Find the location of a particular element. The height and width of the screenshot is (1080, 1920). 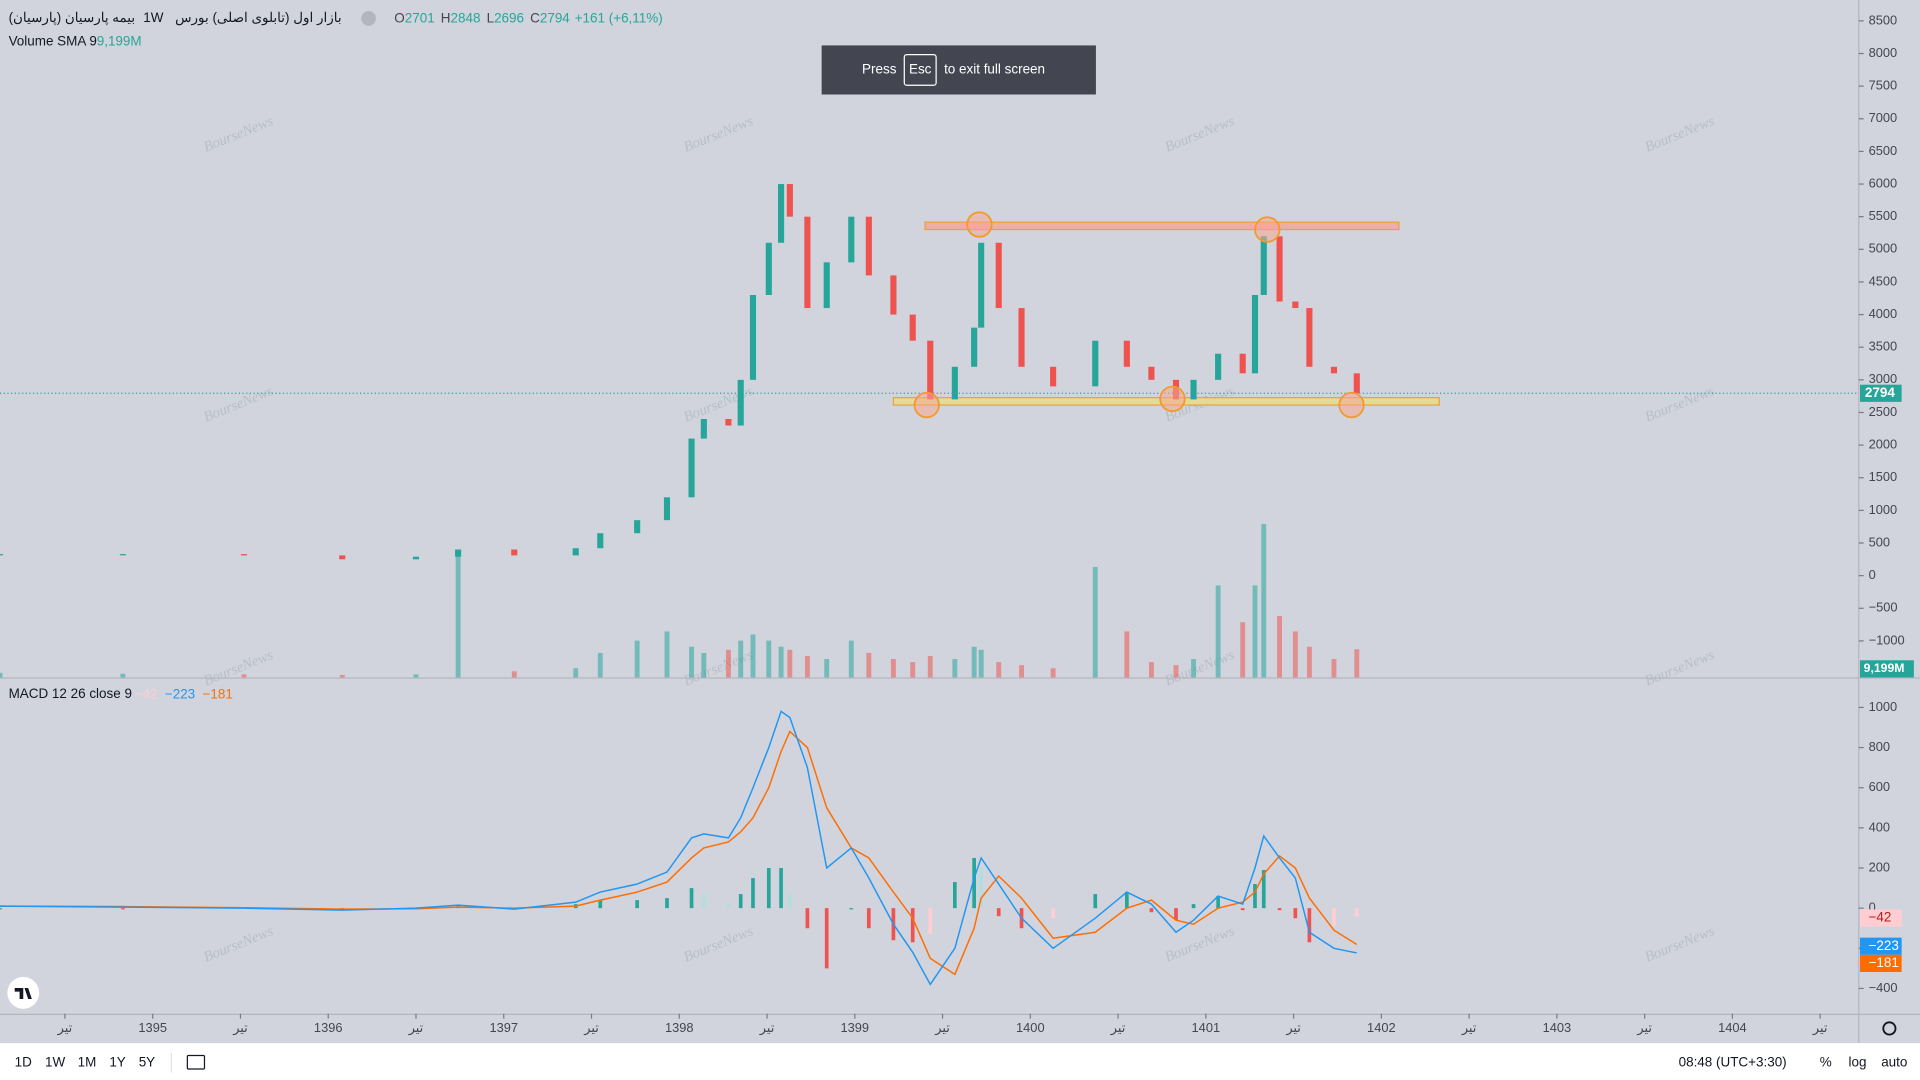

ohlc-value: 2701 is located at coordinates (420, 17).